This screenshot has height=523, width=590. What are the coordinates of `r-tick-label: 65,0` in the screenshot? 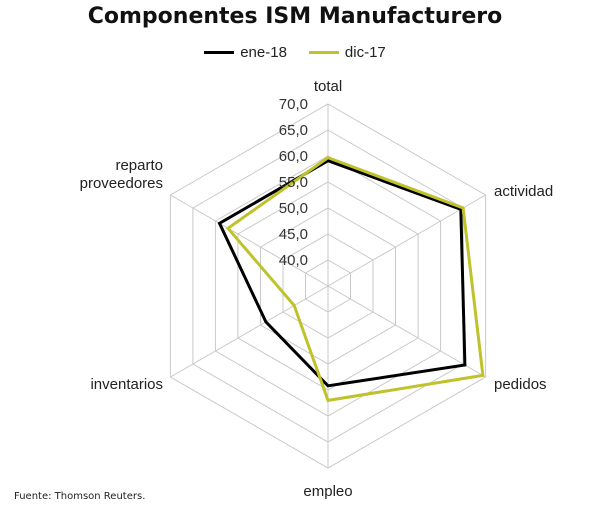 It's located at (293, 130).